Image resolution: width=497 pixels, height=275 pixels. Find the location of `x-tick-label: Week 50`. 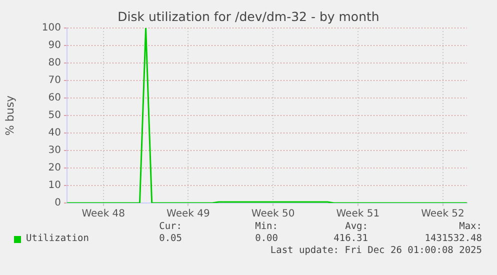

x-tick-label: Week 50 is located at coordinates (273, 214).